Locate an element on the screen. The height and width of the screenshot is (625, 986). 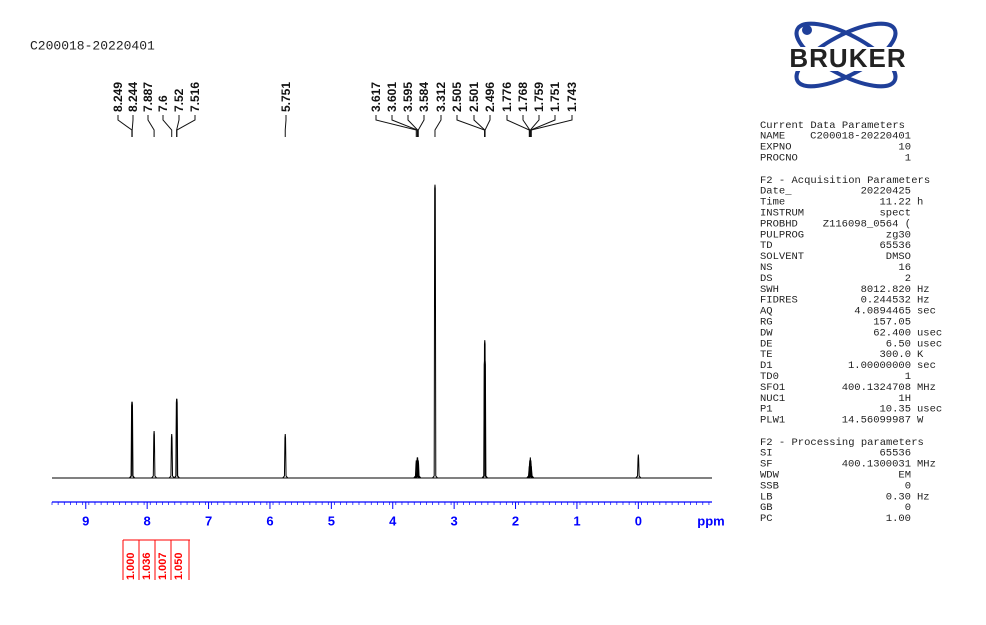
parameter-unit: K is located at coordinates (920, 355).